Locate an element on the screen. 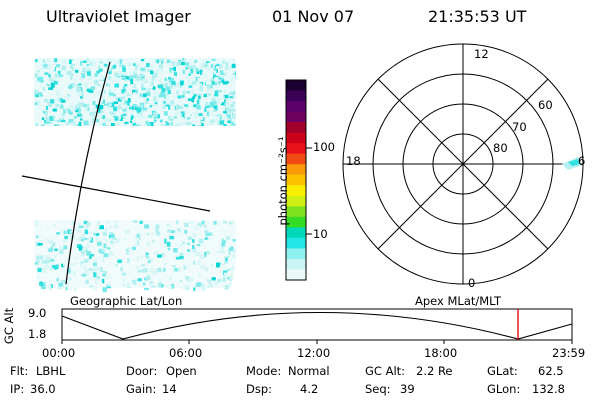 Image resolution: width=600 pixels, height=400 pixels. info-gain-value: 14 is located at coordinates (169, 389).